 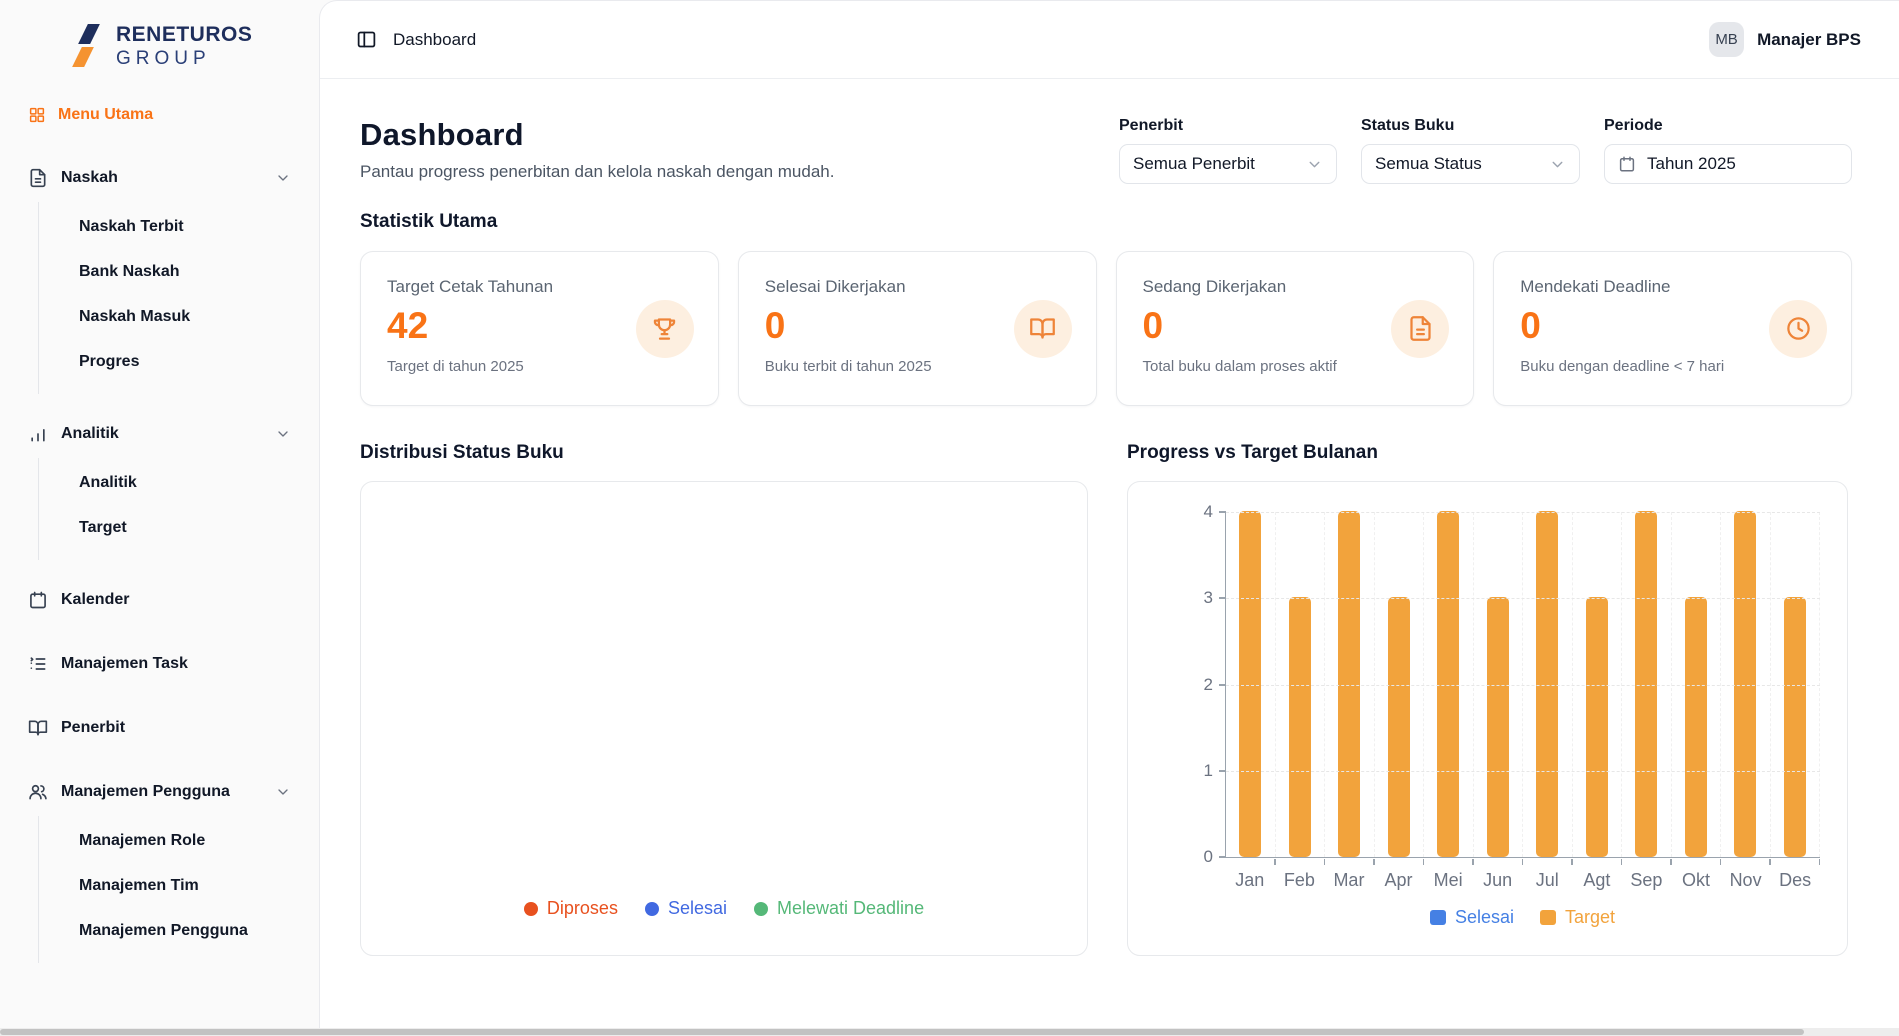 I want to click on sidebar-subitem-progres: Progres, so click(x=109, y=361).